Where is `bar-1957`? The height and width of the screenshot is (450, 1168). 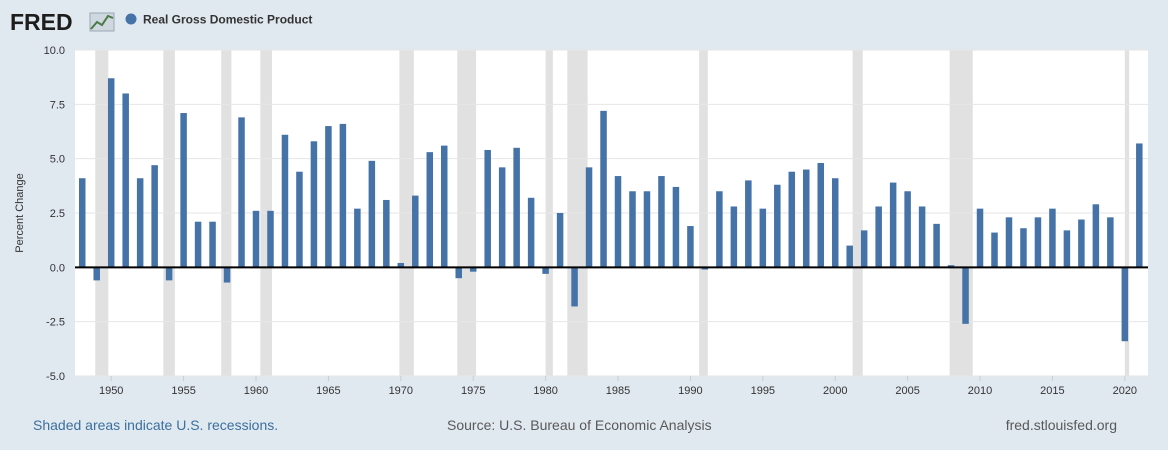
bar-1957 is located at coordinates (212, 244).